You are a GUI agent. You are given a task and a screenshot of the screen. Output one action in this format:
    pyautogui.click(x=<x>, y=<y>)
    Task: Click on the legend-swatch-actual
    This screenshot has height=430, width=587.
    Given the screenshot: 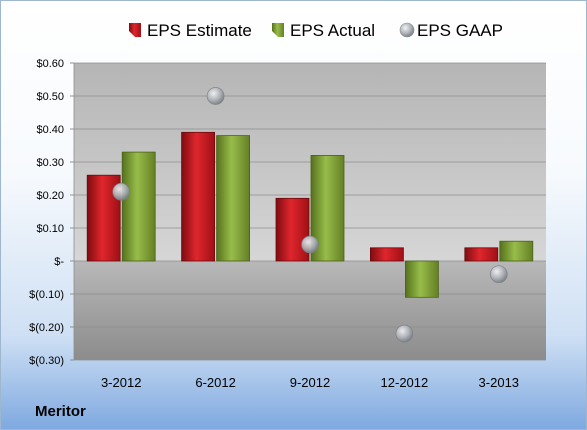 What is the action you would take?
    pyautogui.click(x=278, y=30)
    